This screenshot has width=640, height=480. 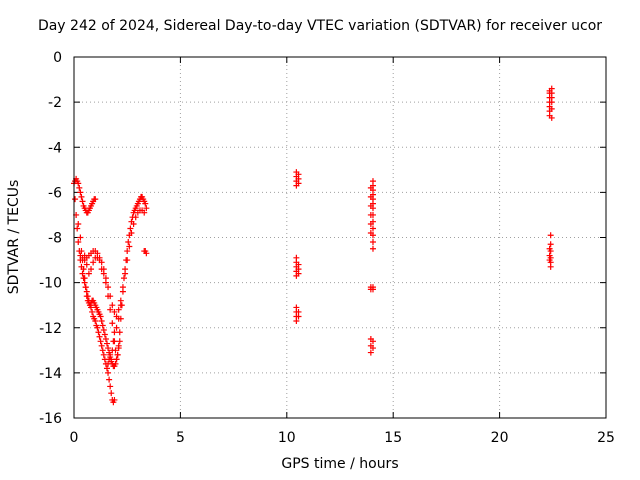 What do you see at coordinates (50, 374) in the screenshot?
I see `y-tick-label: -14` at bounding box center [50, 374].